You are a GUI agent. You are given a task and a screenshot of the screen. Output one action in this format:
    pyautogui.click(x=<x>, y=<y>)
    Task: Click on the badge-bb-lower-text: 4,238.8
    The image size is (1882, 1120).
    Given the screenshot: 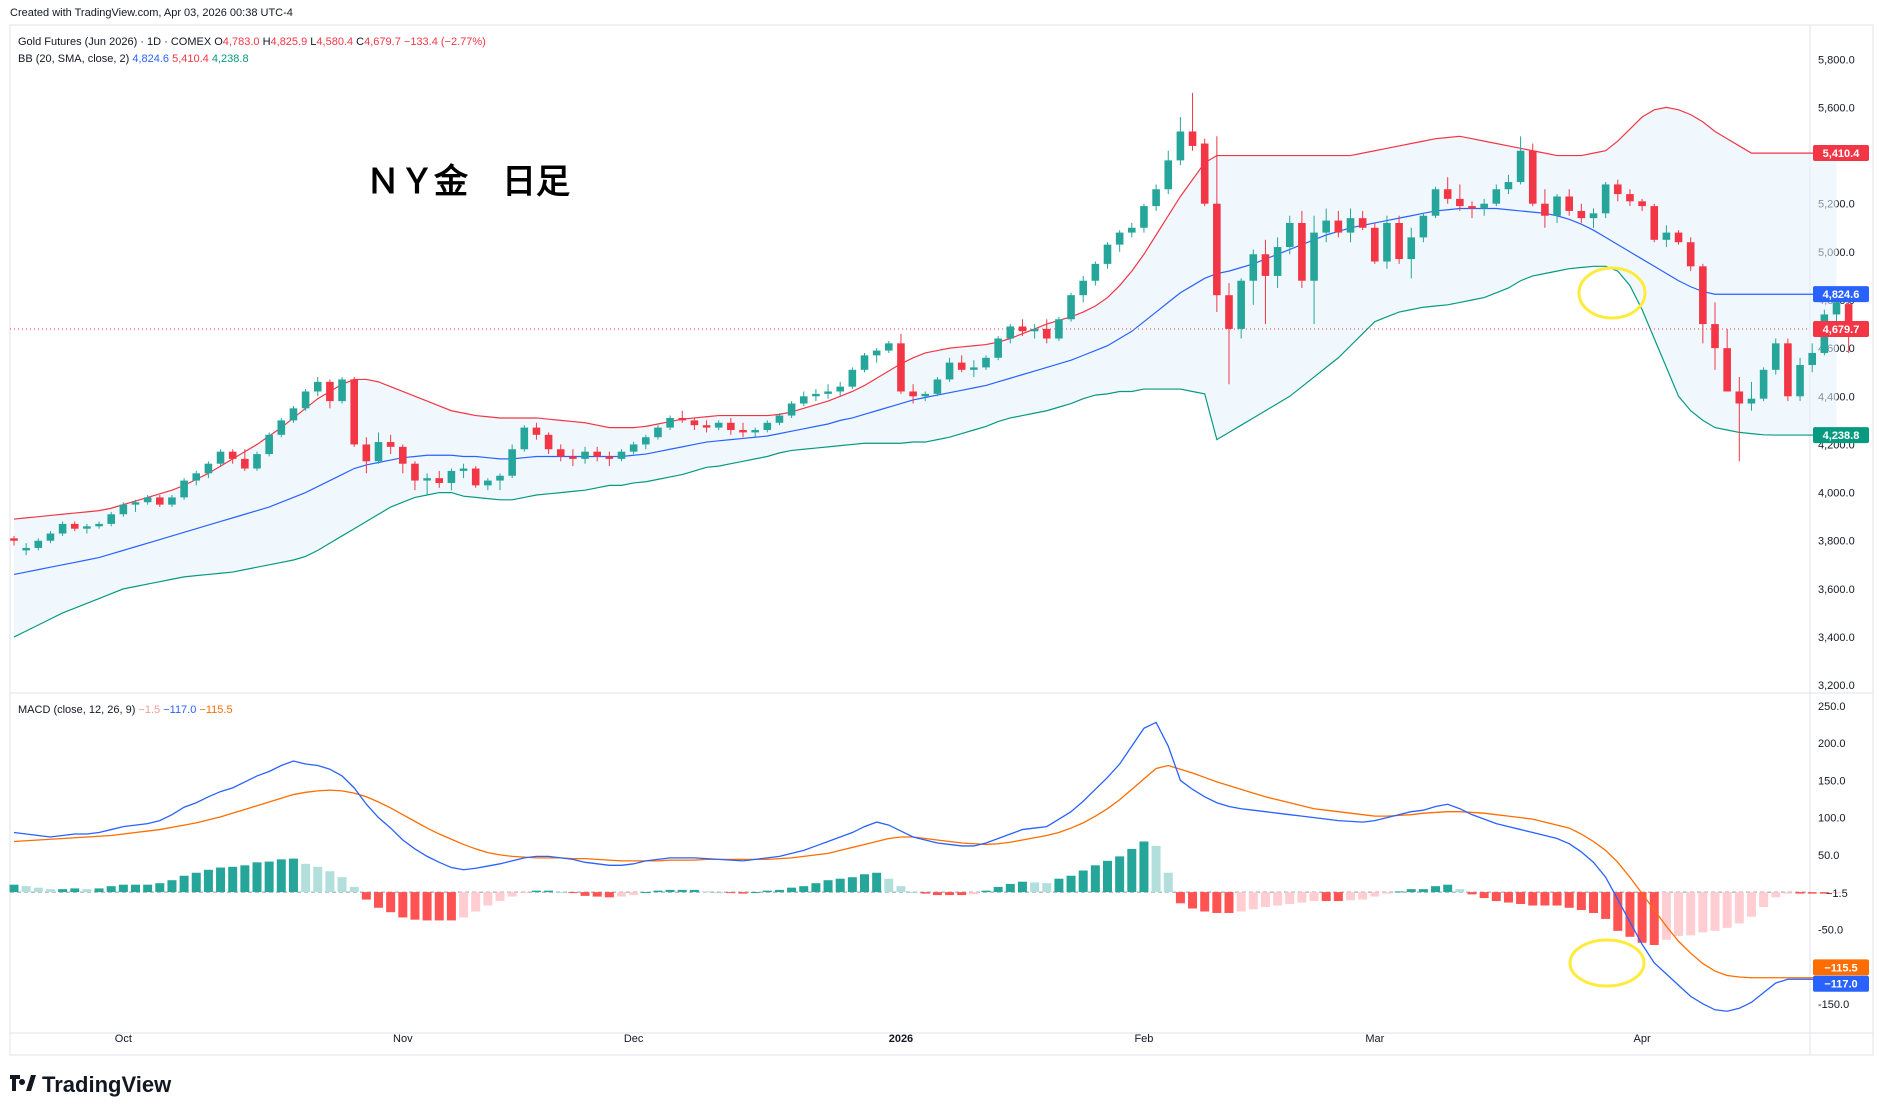 What is the action you would take?
    pyautogui.click(x=1841, y=436)
    